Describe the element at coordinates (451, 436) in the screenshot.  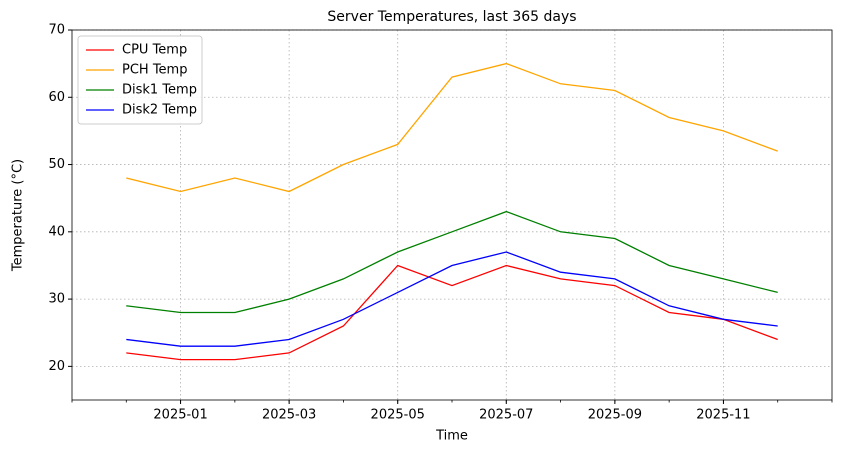
I see `x-axis-label: Time` at that location.